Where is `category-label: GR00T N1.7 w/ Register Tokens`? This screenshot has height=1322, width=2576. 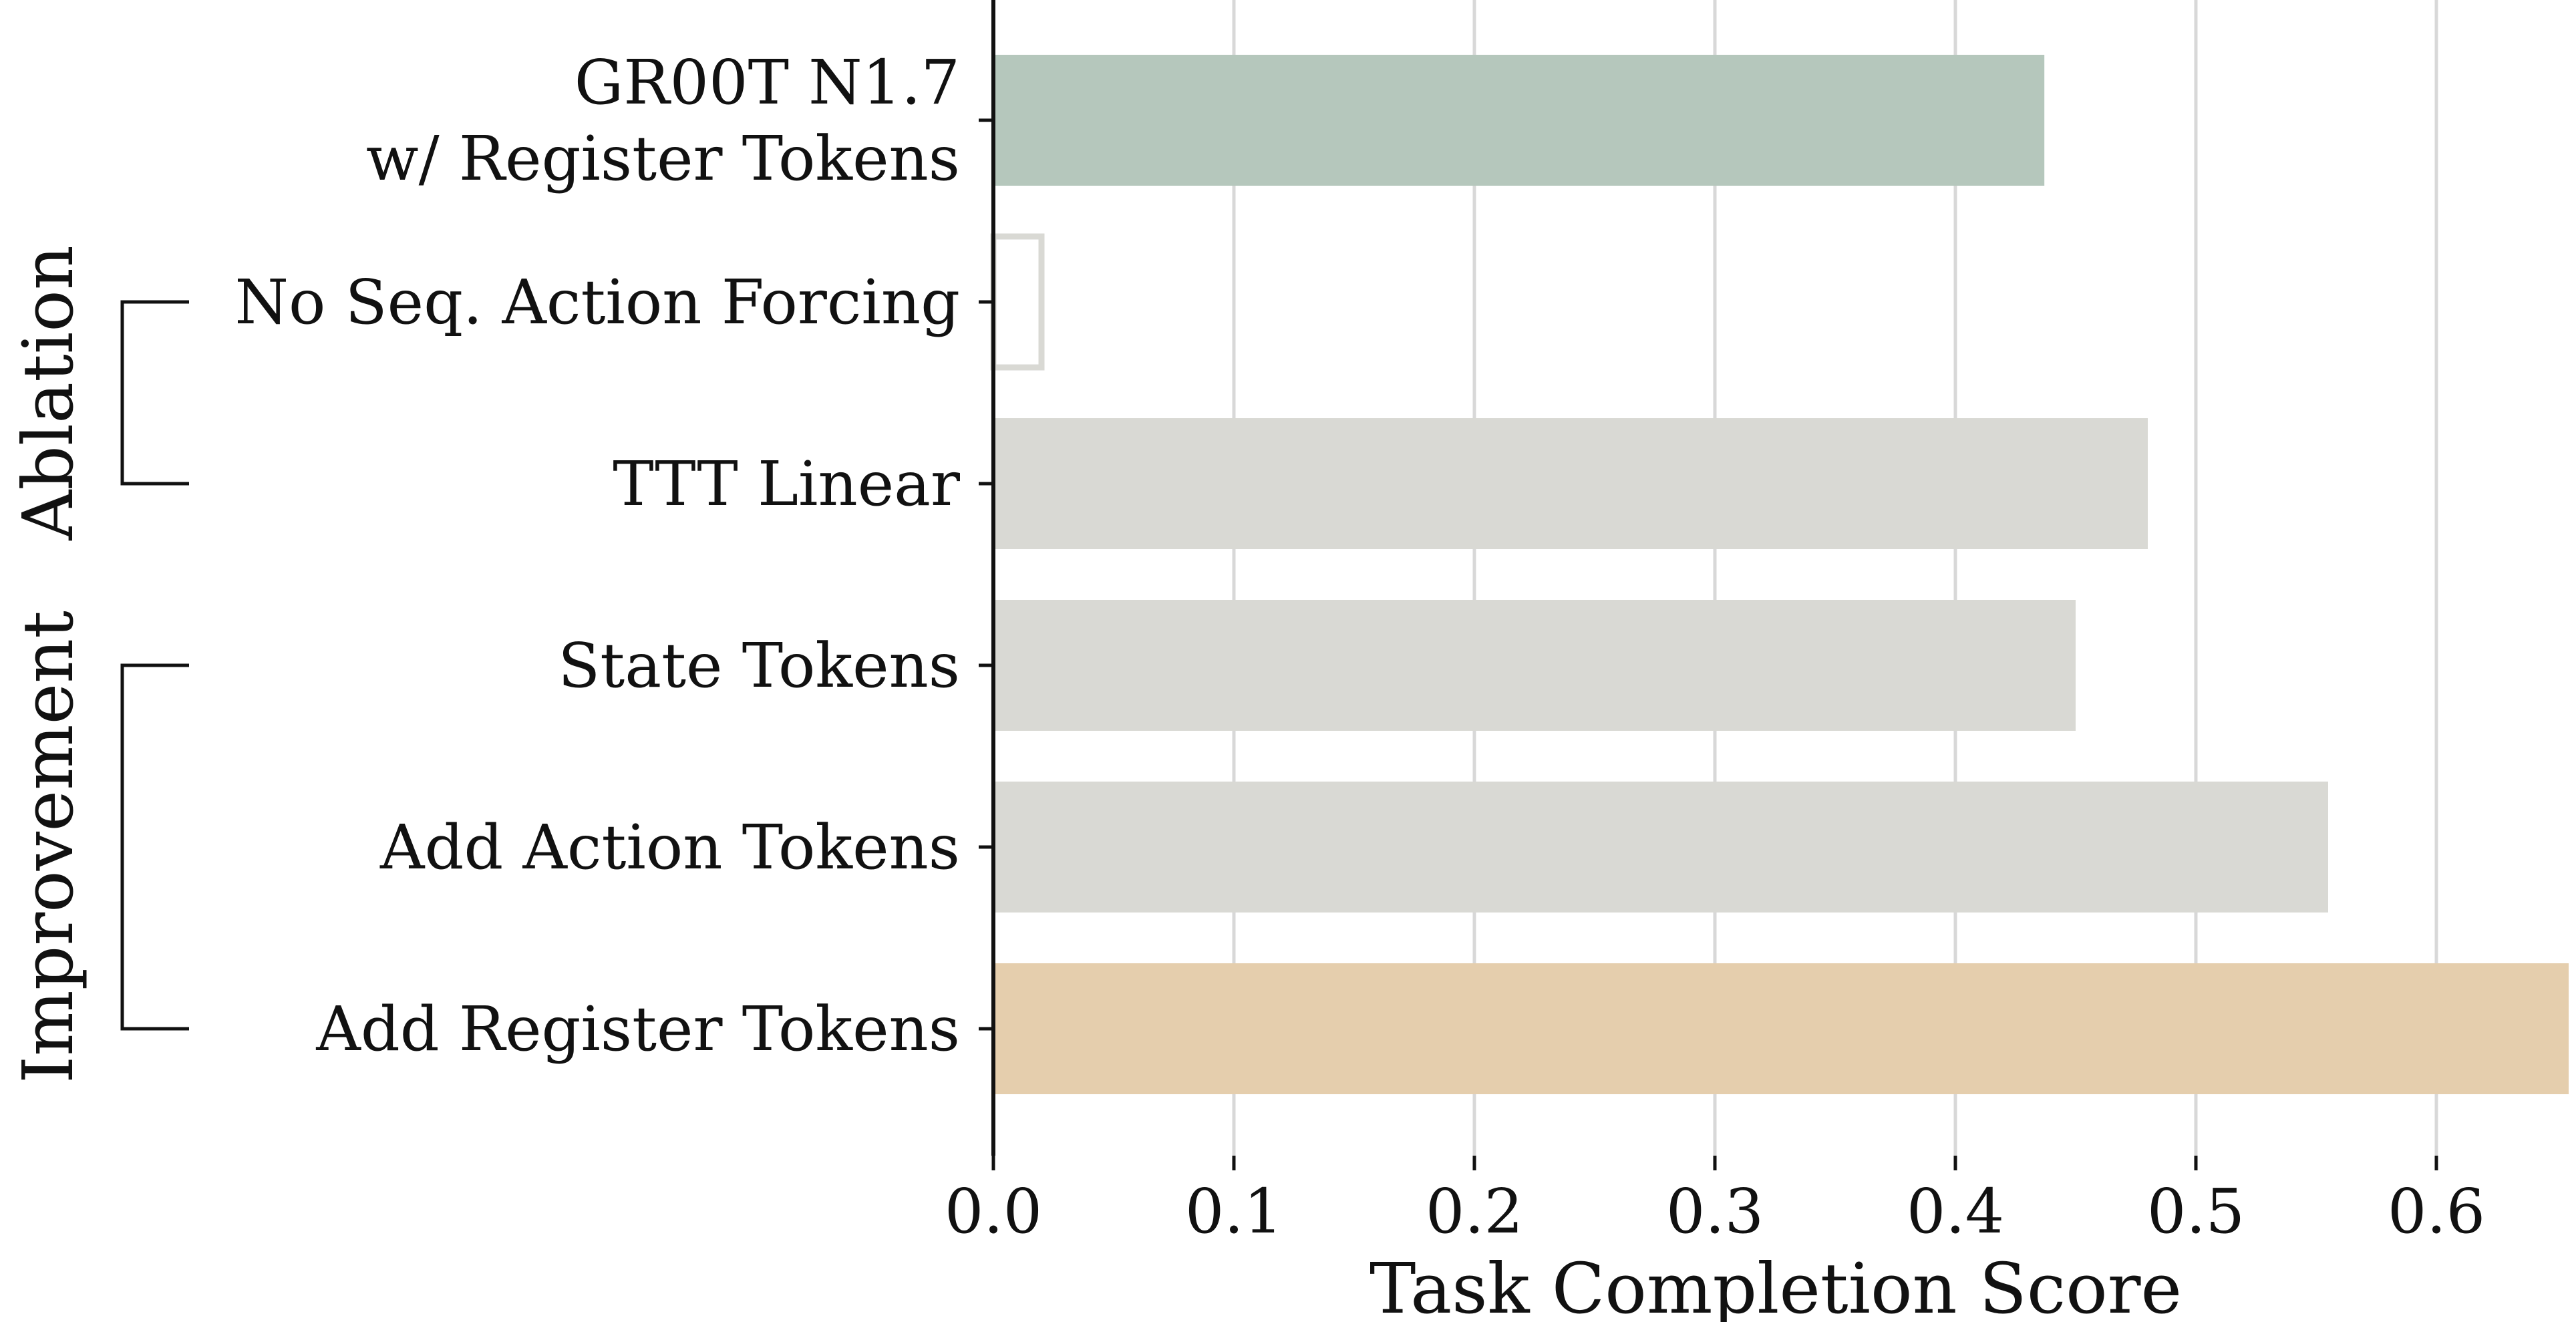
category-label: GR00T N1.7 w/ Register Tokens is located at coordinates (663, 120).